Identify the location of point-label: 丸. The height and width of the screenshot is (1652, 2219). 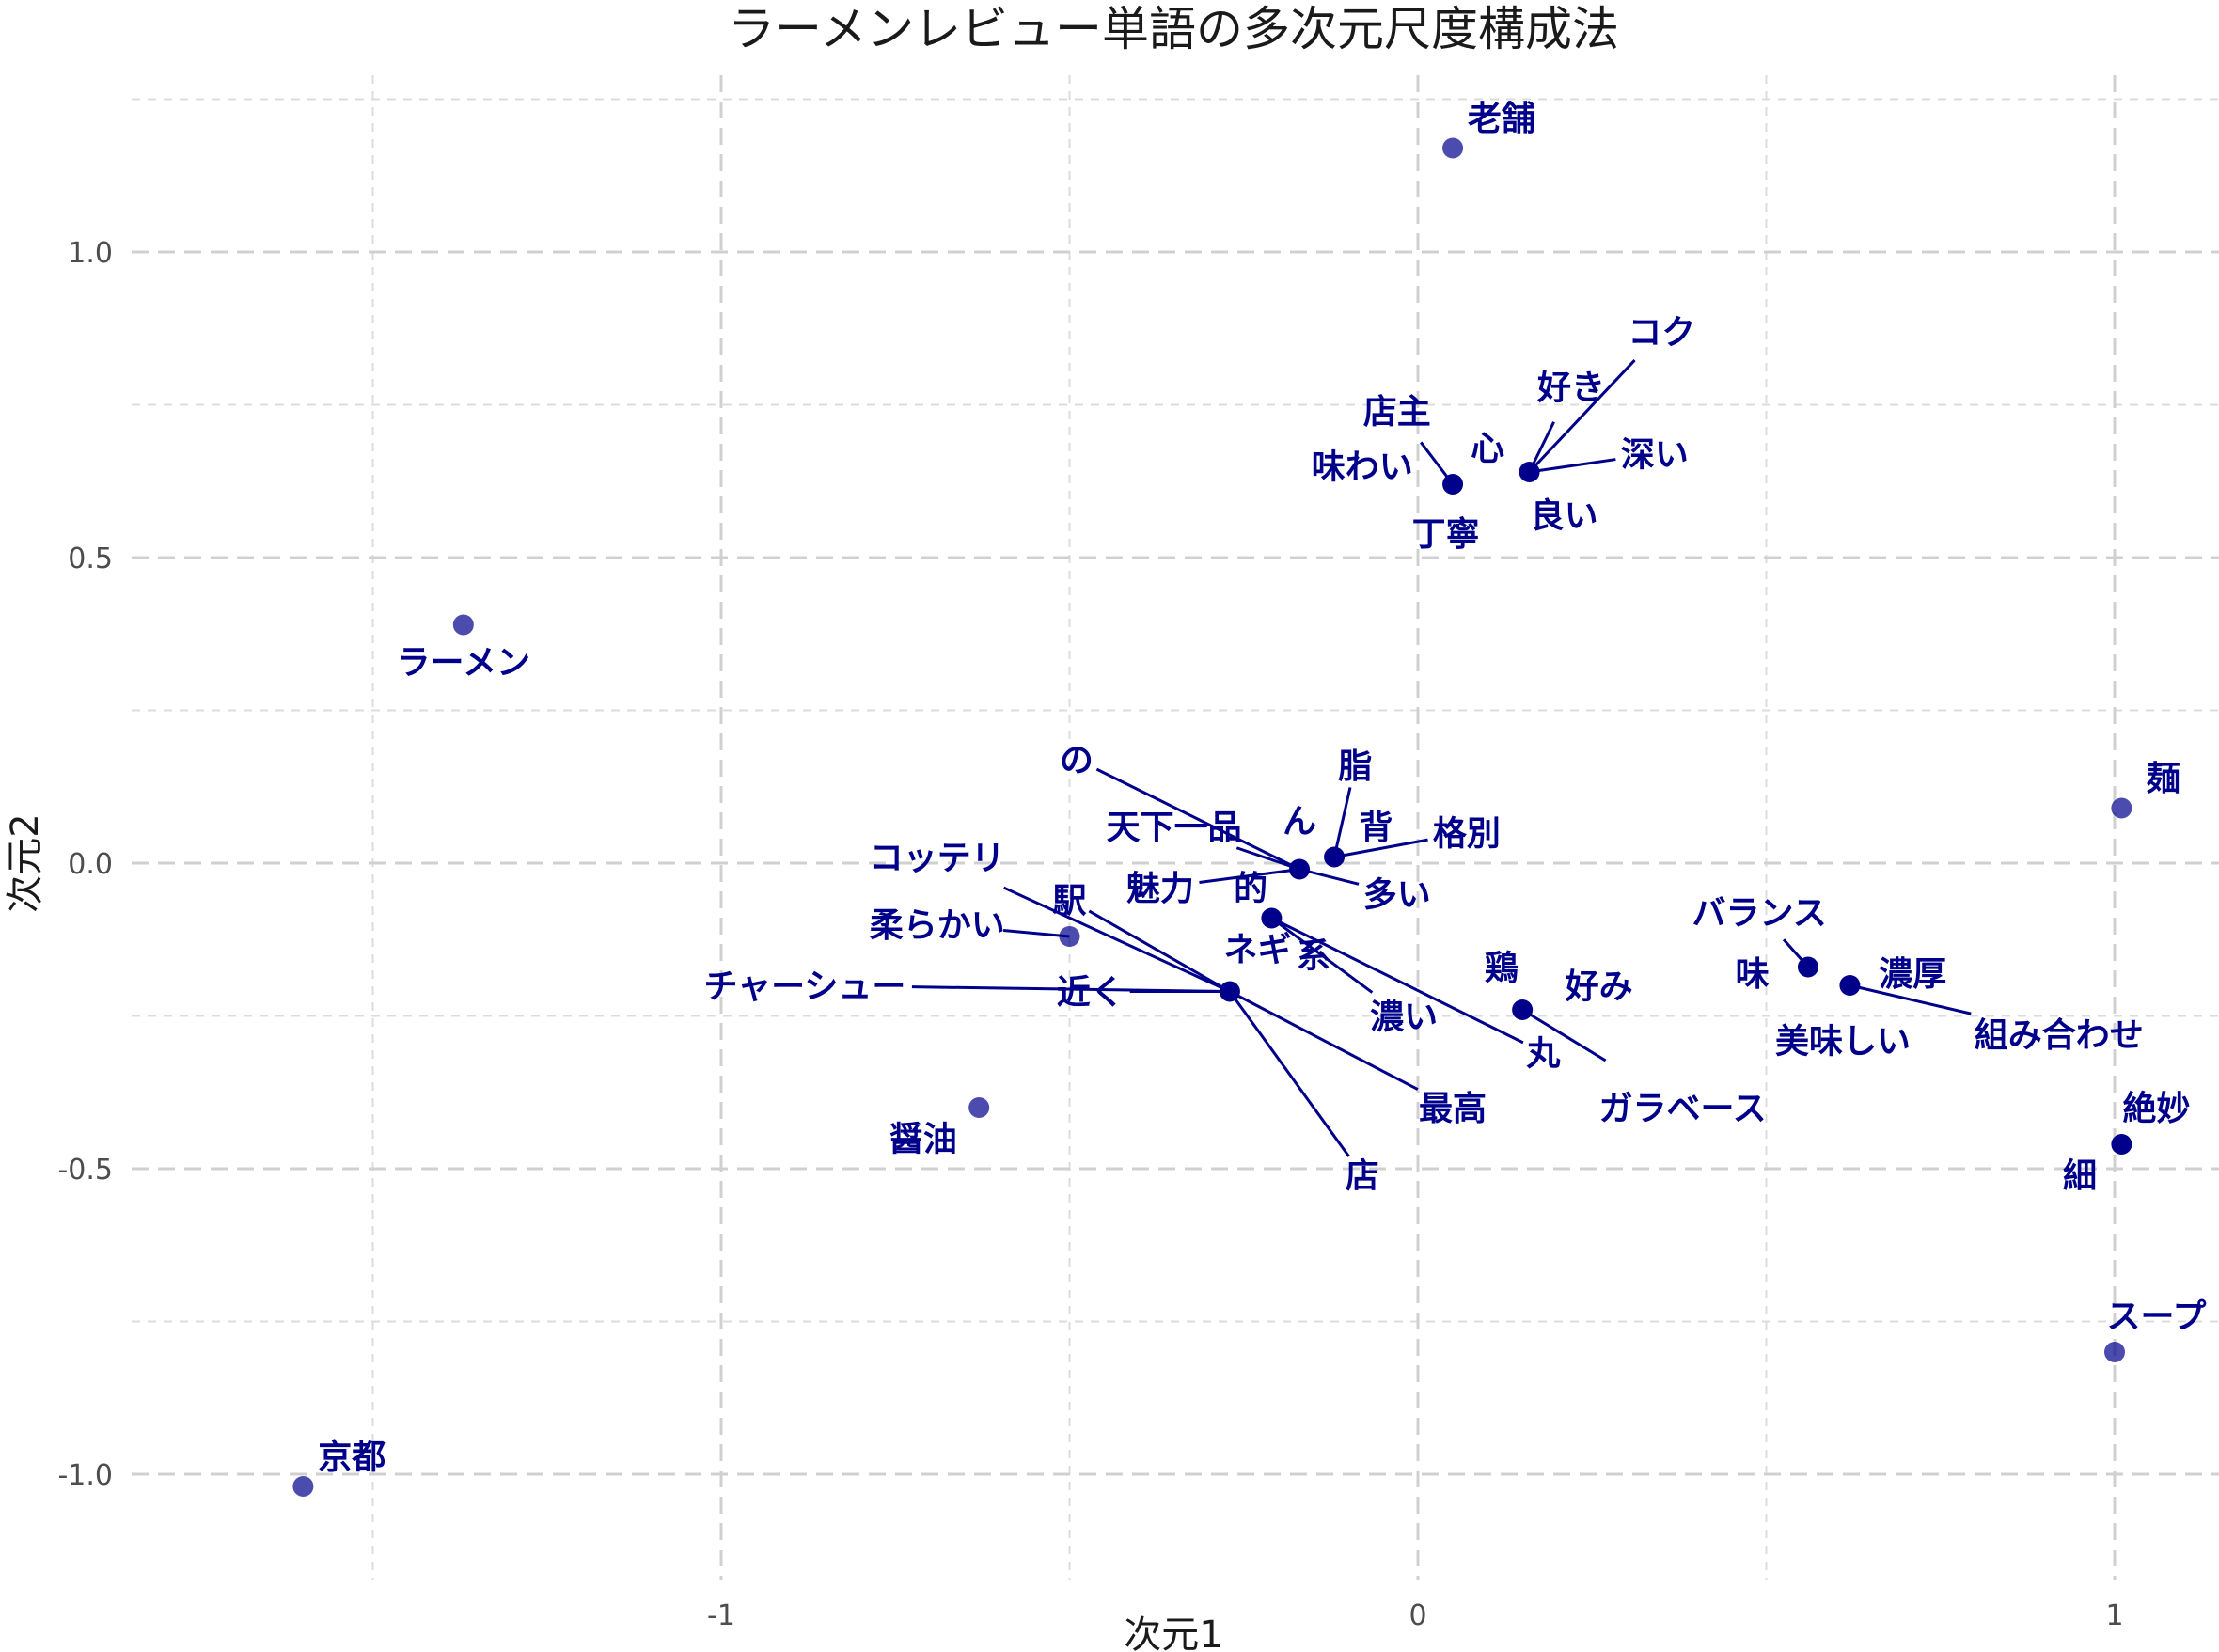
(1542, 1054).